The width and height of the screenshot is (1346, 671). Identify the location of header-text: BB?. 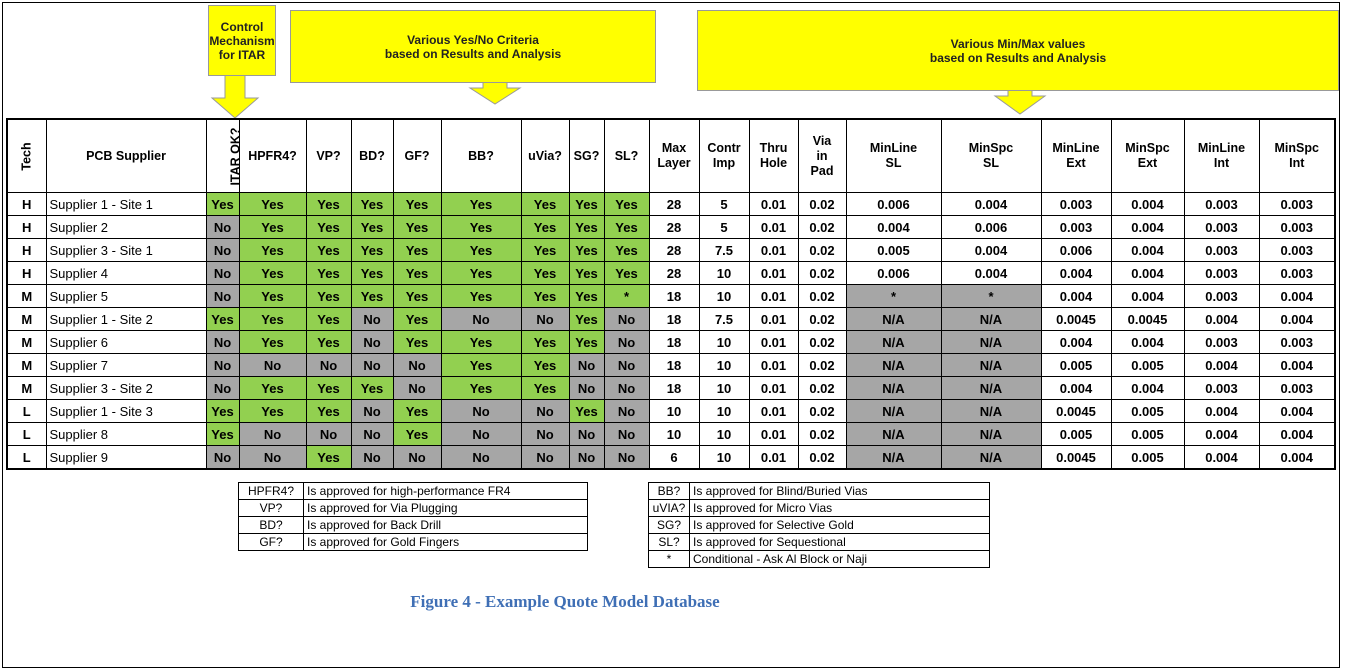
(481, 155).